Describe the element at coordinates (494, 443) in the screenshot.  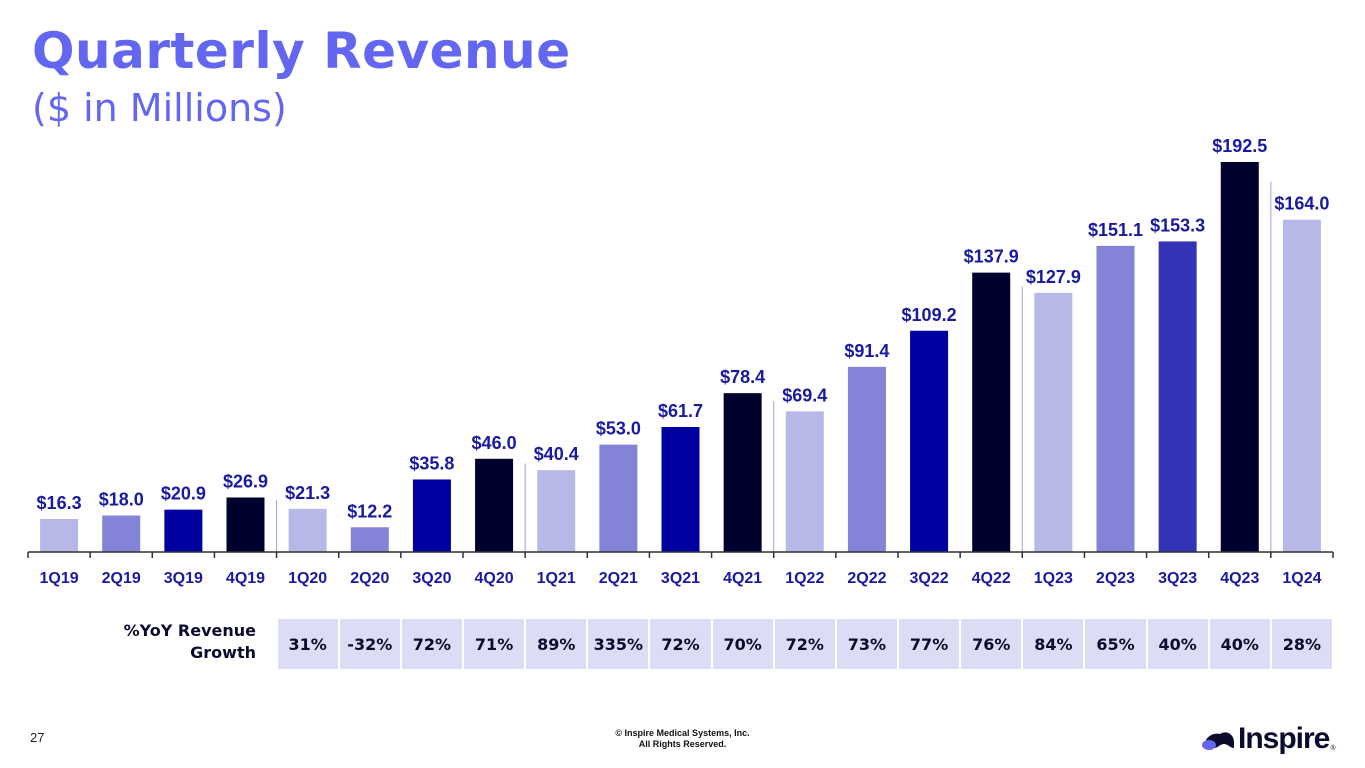
I see `data-label-4Q20: $46.0` at that location.